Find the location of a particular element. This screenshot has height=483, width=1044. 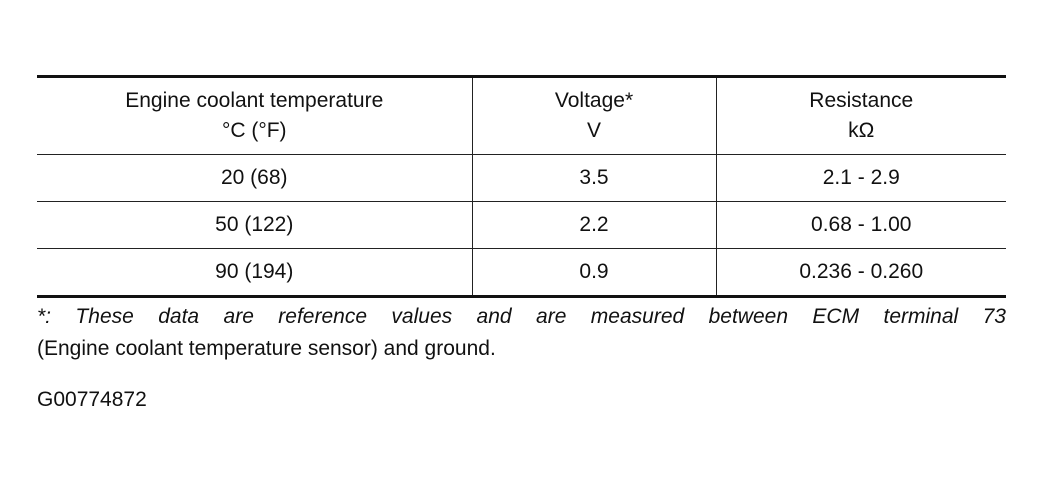

header-cell: Voltage* V is located at coordinates (593, 115).